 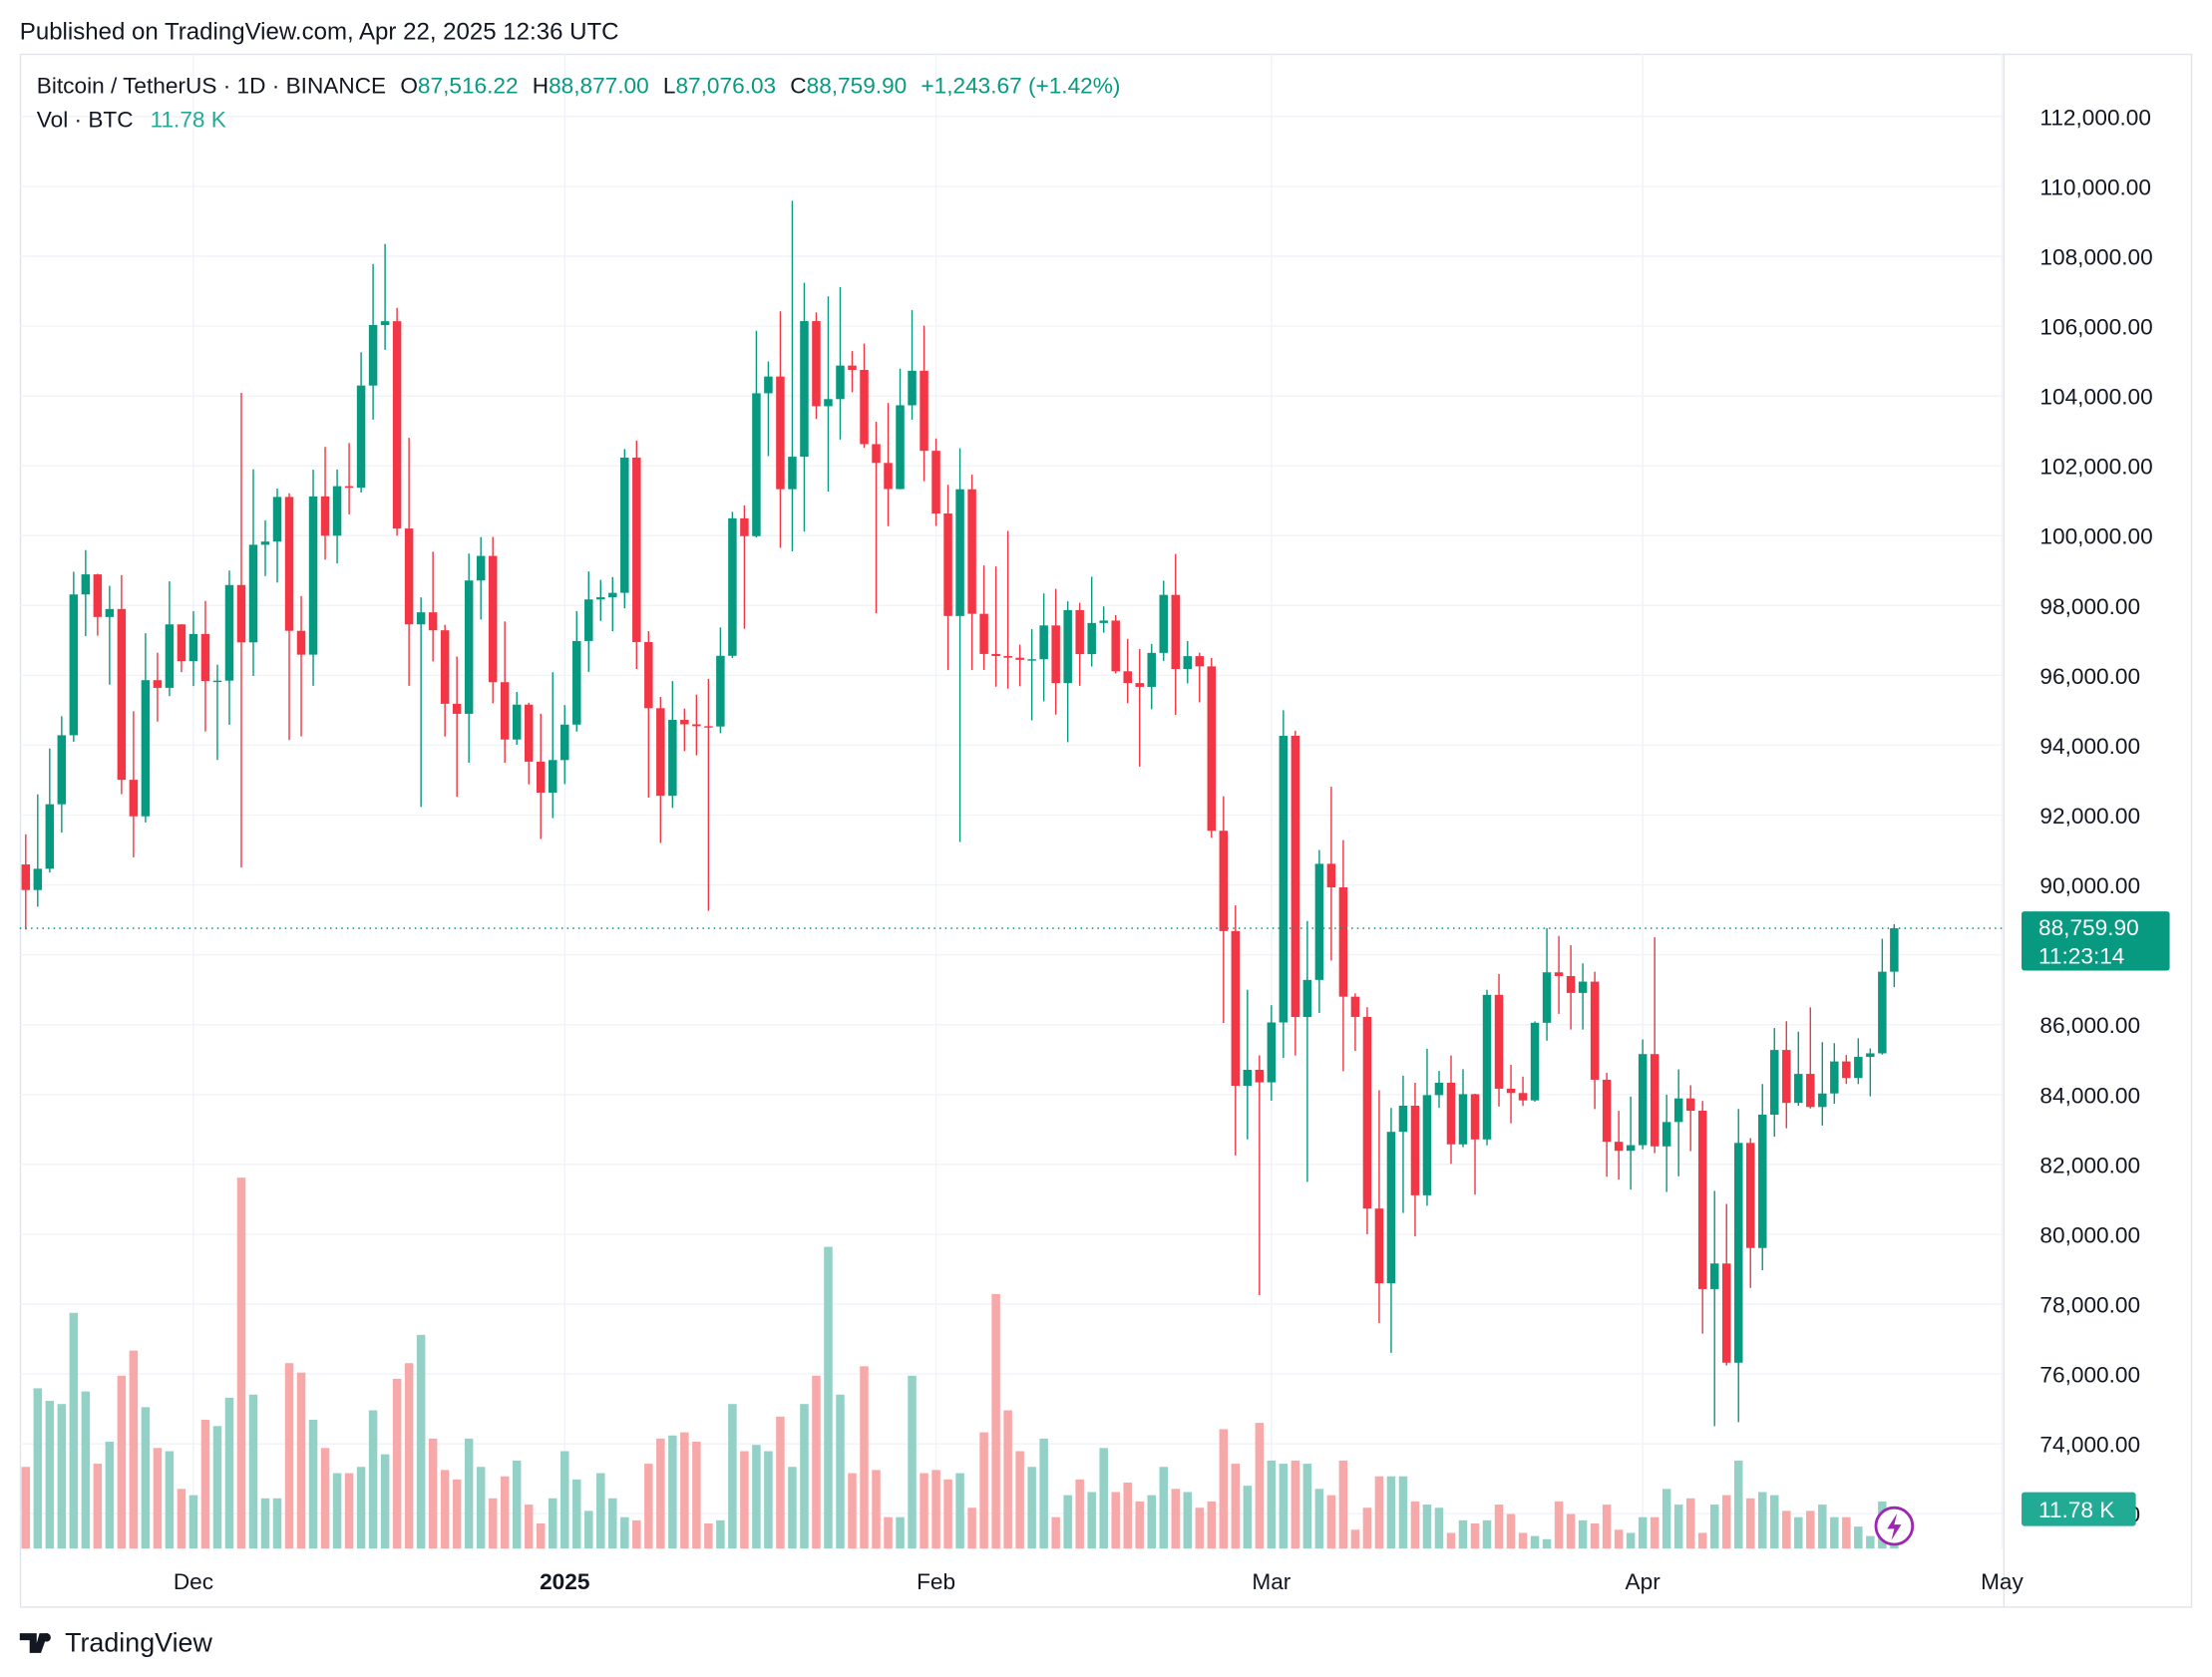 What do you see at coordinates (936, 1581) in the screenshot?
I see `x-tick-label: Feb` at bounding box center [936, 1581].